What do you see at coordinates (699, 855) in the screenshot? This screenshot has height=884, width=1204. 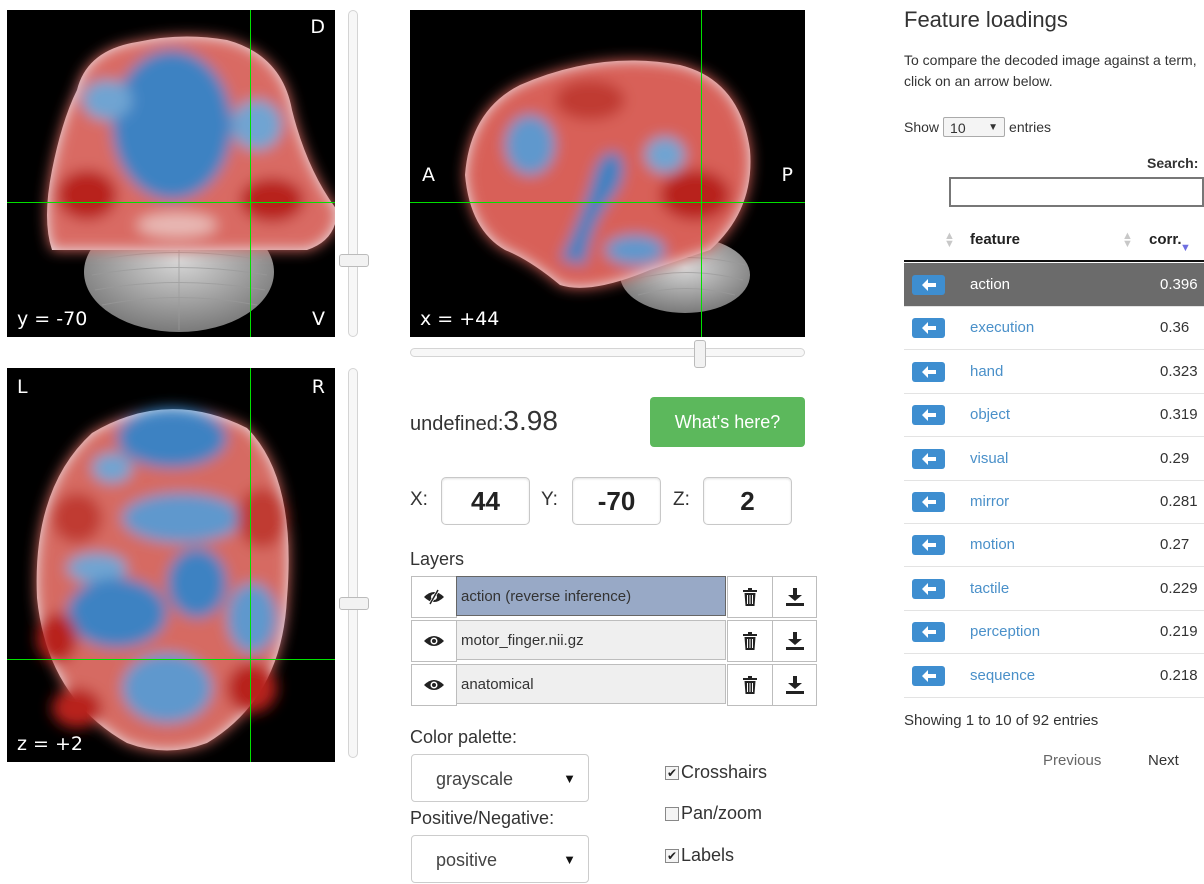 I see `labels-option: ✔ Labels` at bounding box center [699, 855].